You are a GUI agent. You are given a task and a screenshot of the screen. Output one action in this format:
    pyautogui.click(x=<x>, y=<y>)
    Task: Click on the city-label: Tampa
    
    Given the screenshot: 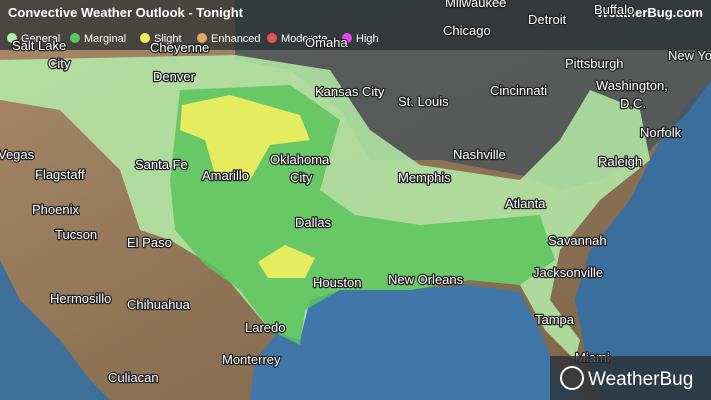 What is the action you would take?
    pyautogui.click(x=555, y=319)
    